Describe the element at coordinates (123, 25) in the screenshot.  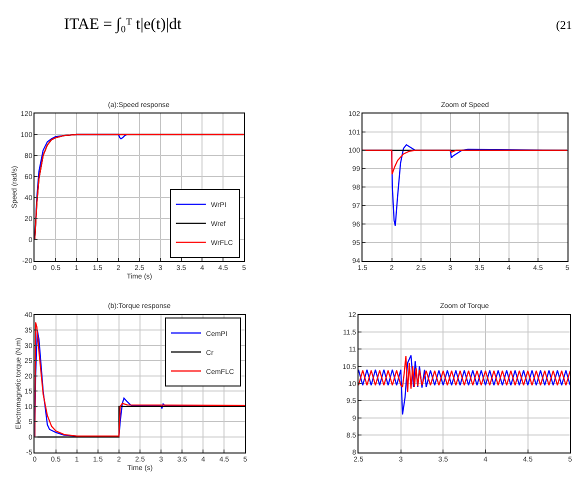
I see `text: ITAE = ∫₀ᵀ t|e(t)|dt` at that location.